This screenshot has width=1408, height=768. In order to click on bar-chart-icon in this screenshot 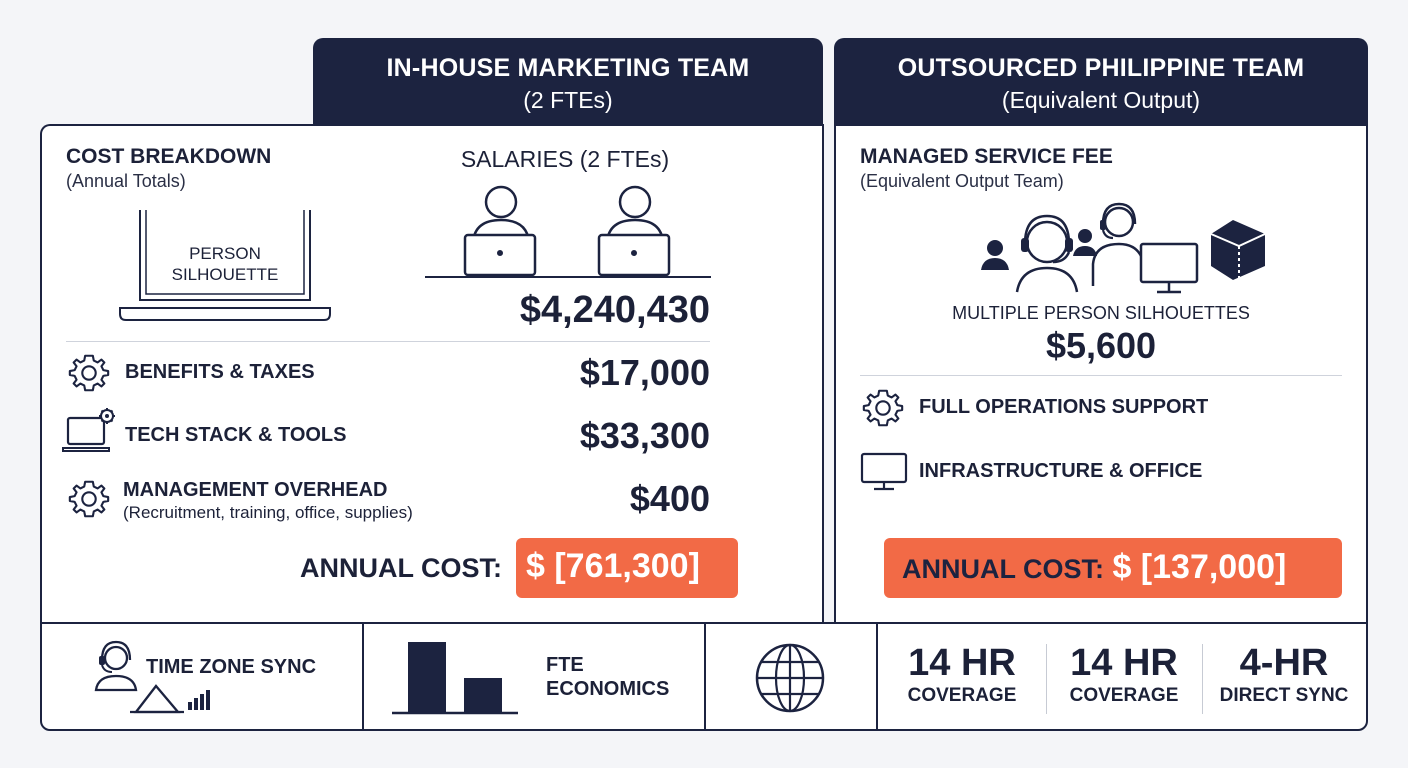, I will do `click(455, 678)`.